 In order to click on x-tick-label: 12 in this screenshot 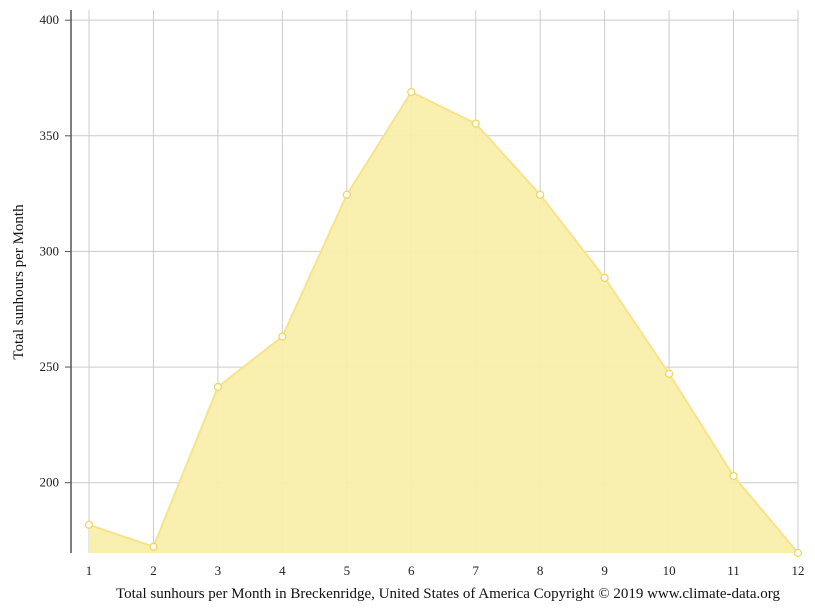, I will do `click(798, 570)`.